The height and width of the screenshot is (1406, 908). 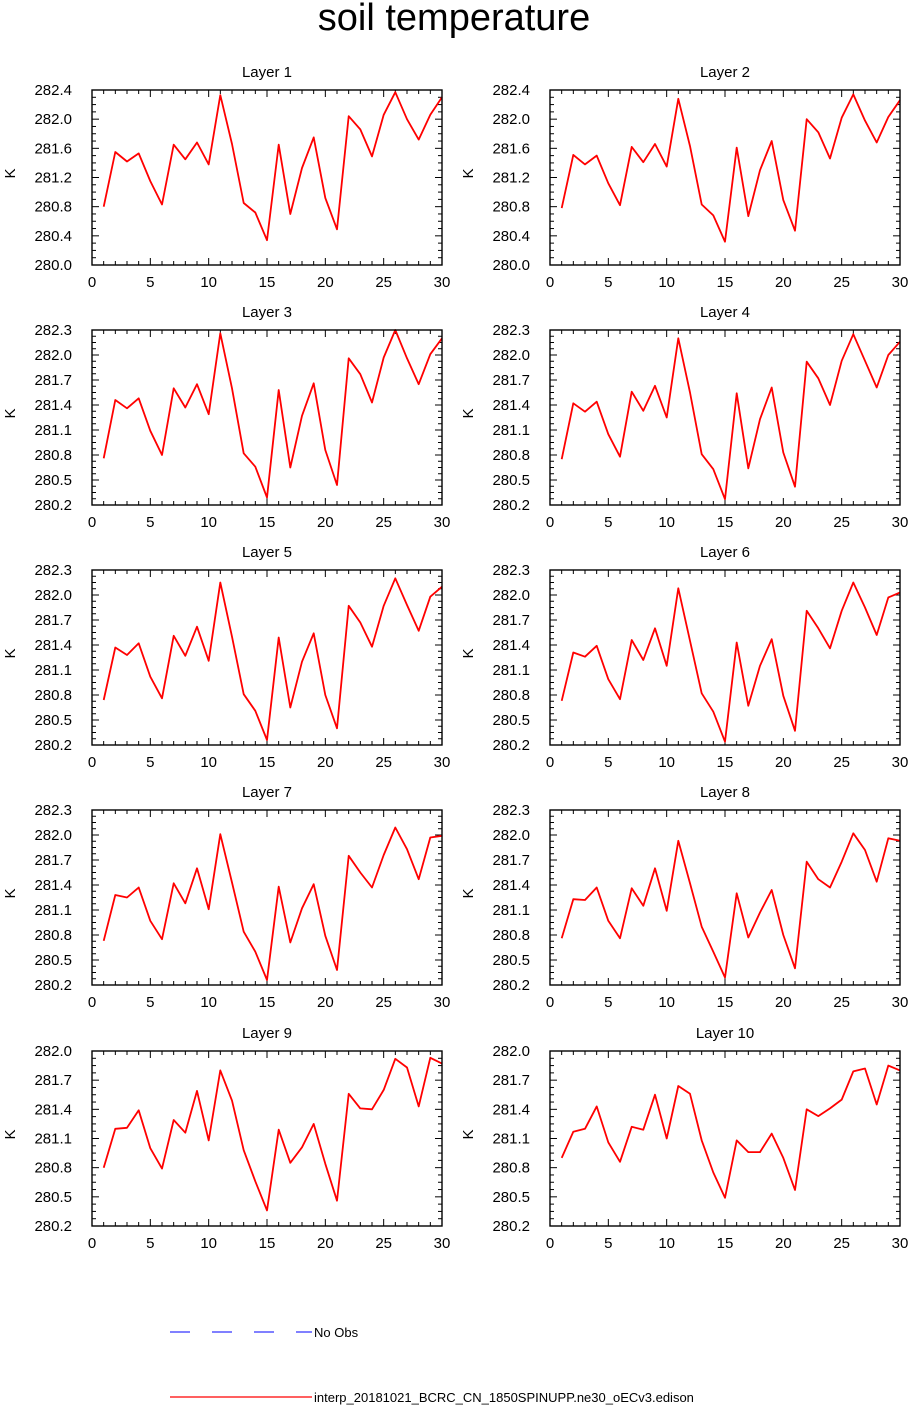 What do you see at coordinates (454, 19) in the screenshot?
I see `figure-title: soil temperature` at bounding box center [454, 19].